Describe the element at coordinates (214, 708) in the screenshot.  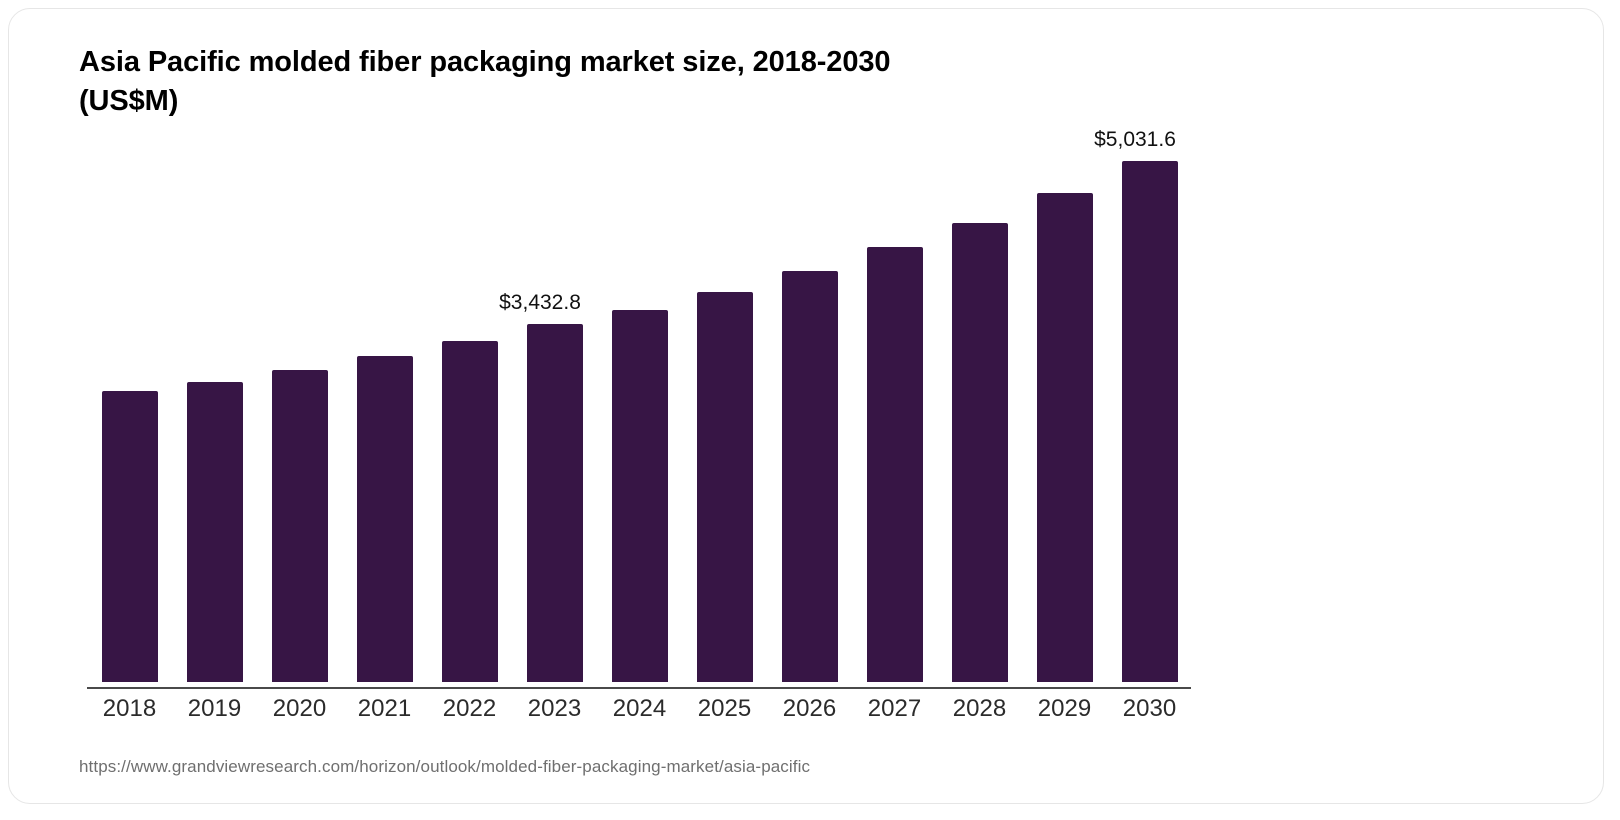
I see `x-tick-label-2019: 2019` at that location.